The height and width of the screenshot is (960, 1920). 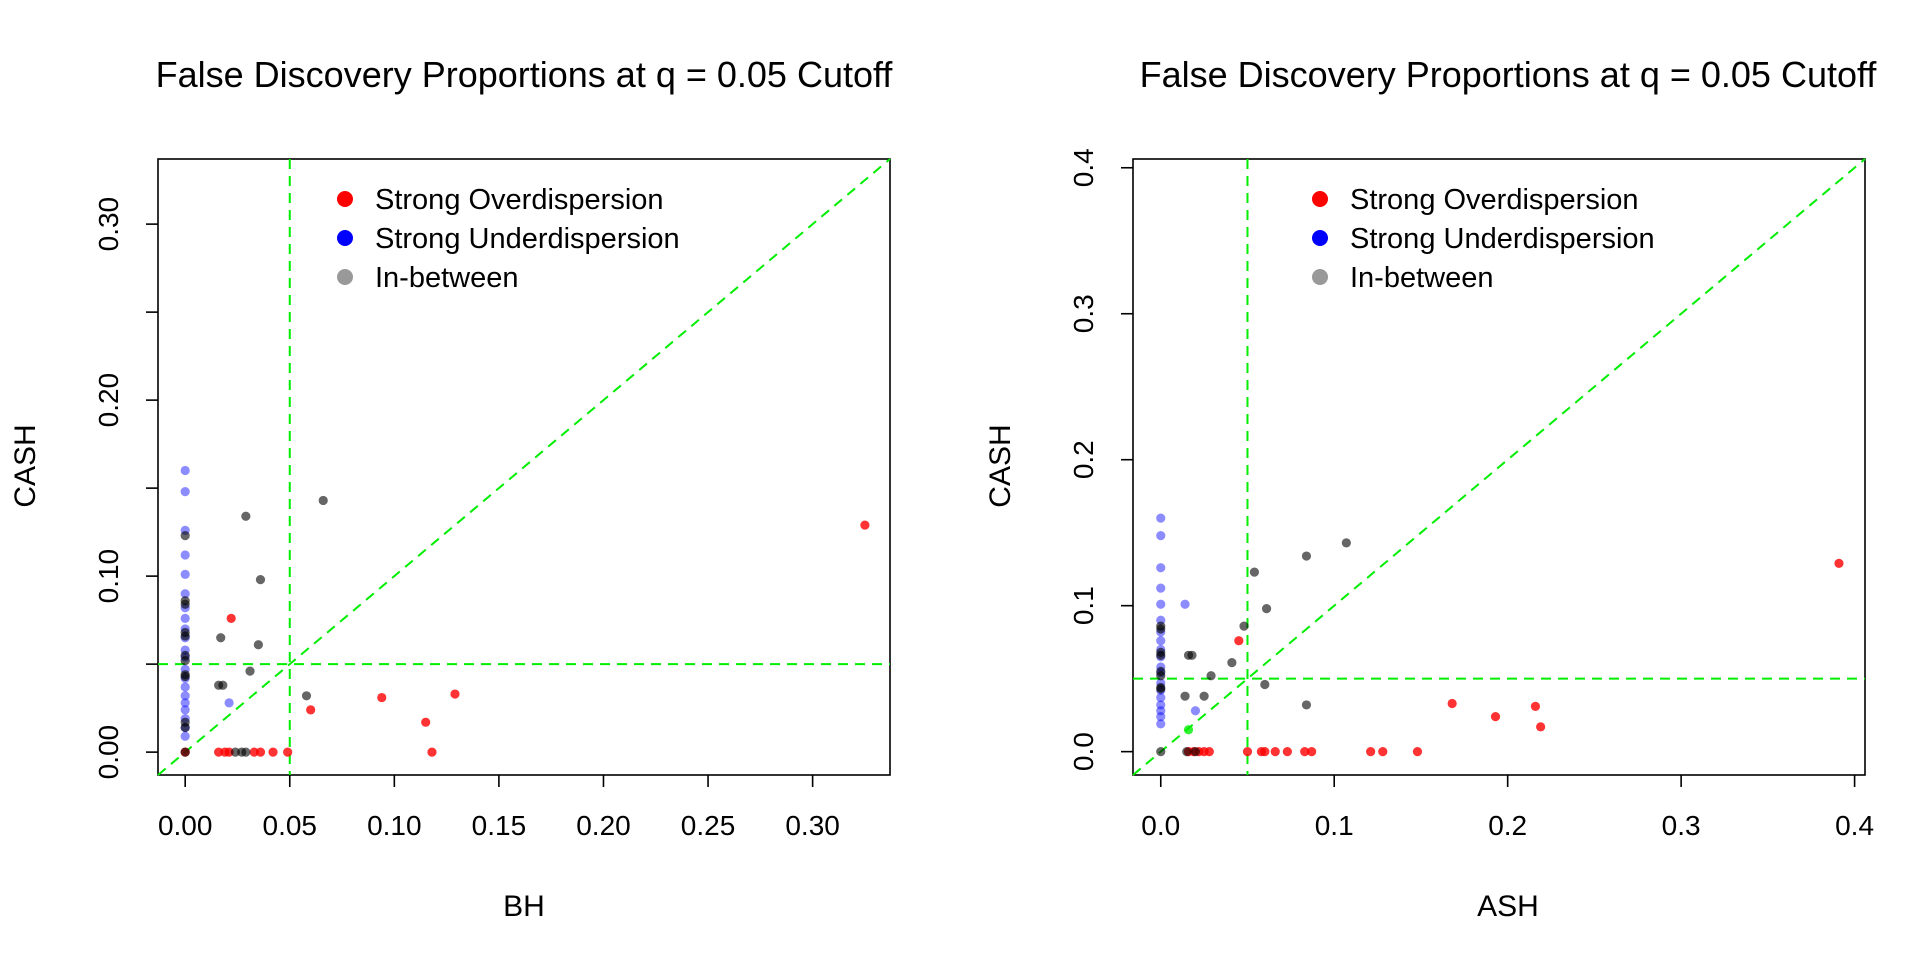 What do you see at coordinates (345, 238) in the screenshot?
I see `legend-marker-strong-underdispersion` at bounding box center [345, 238].